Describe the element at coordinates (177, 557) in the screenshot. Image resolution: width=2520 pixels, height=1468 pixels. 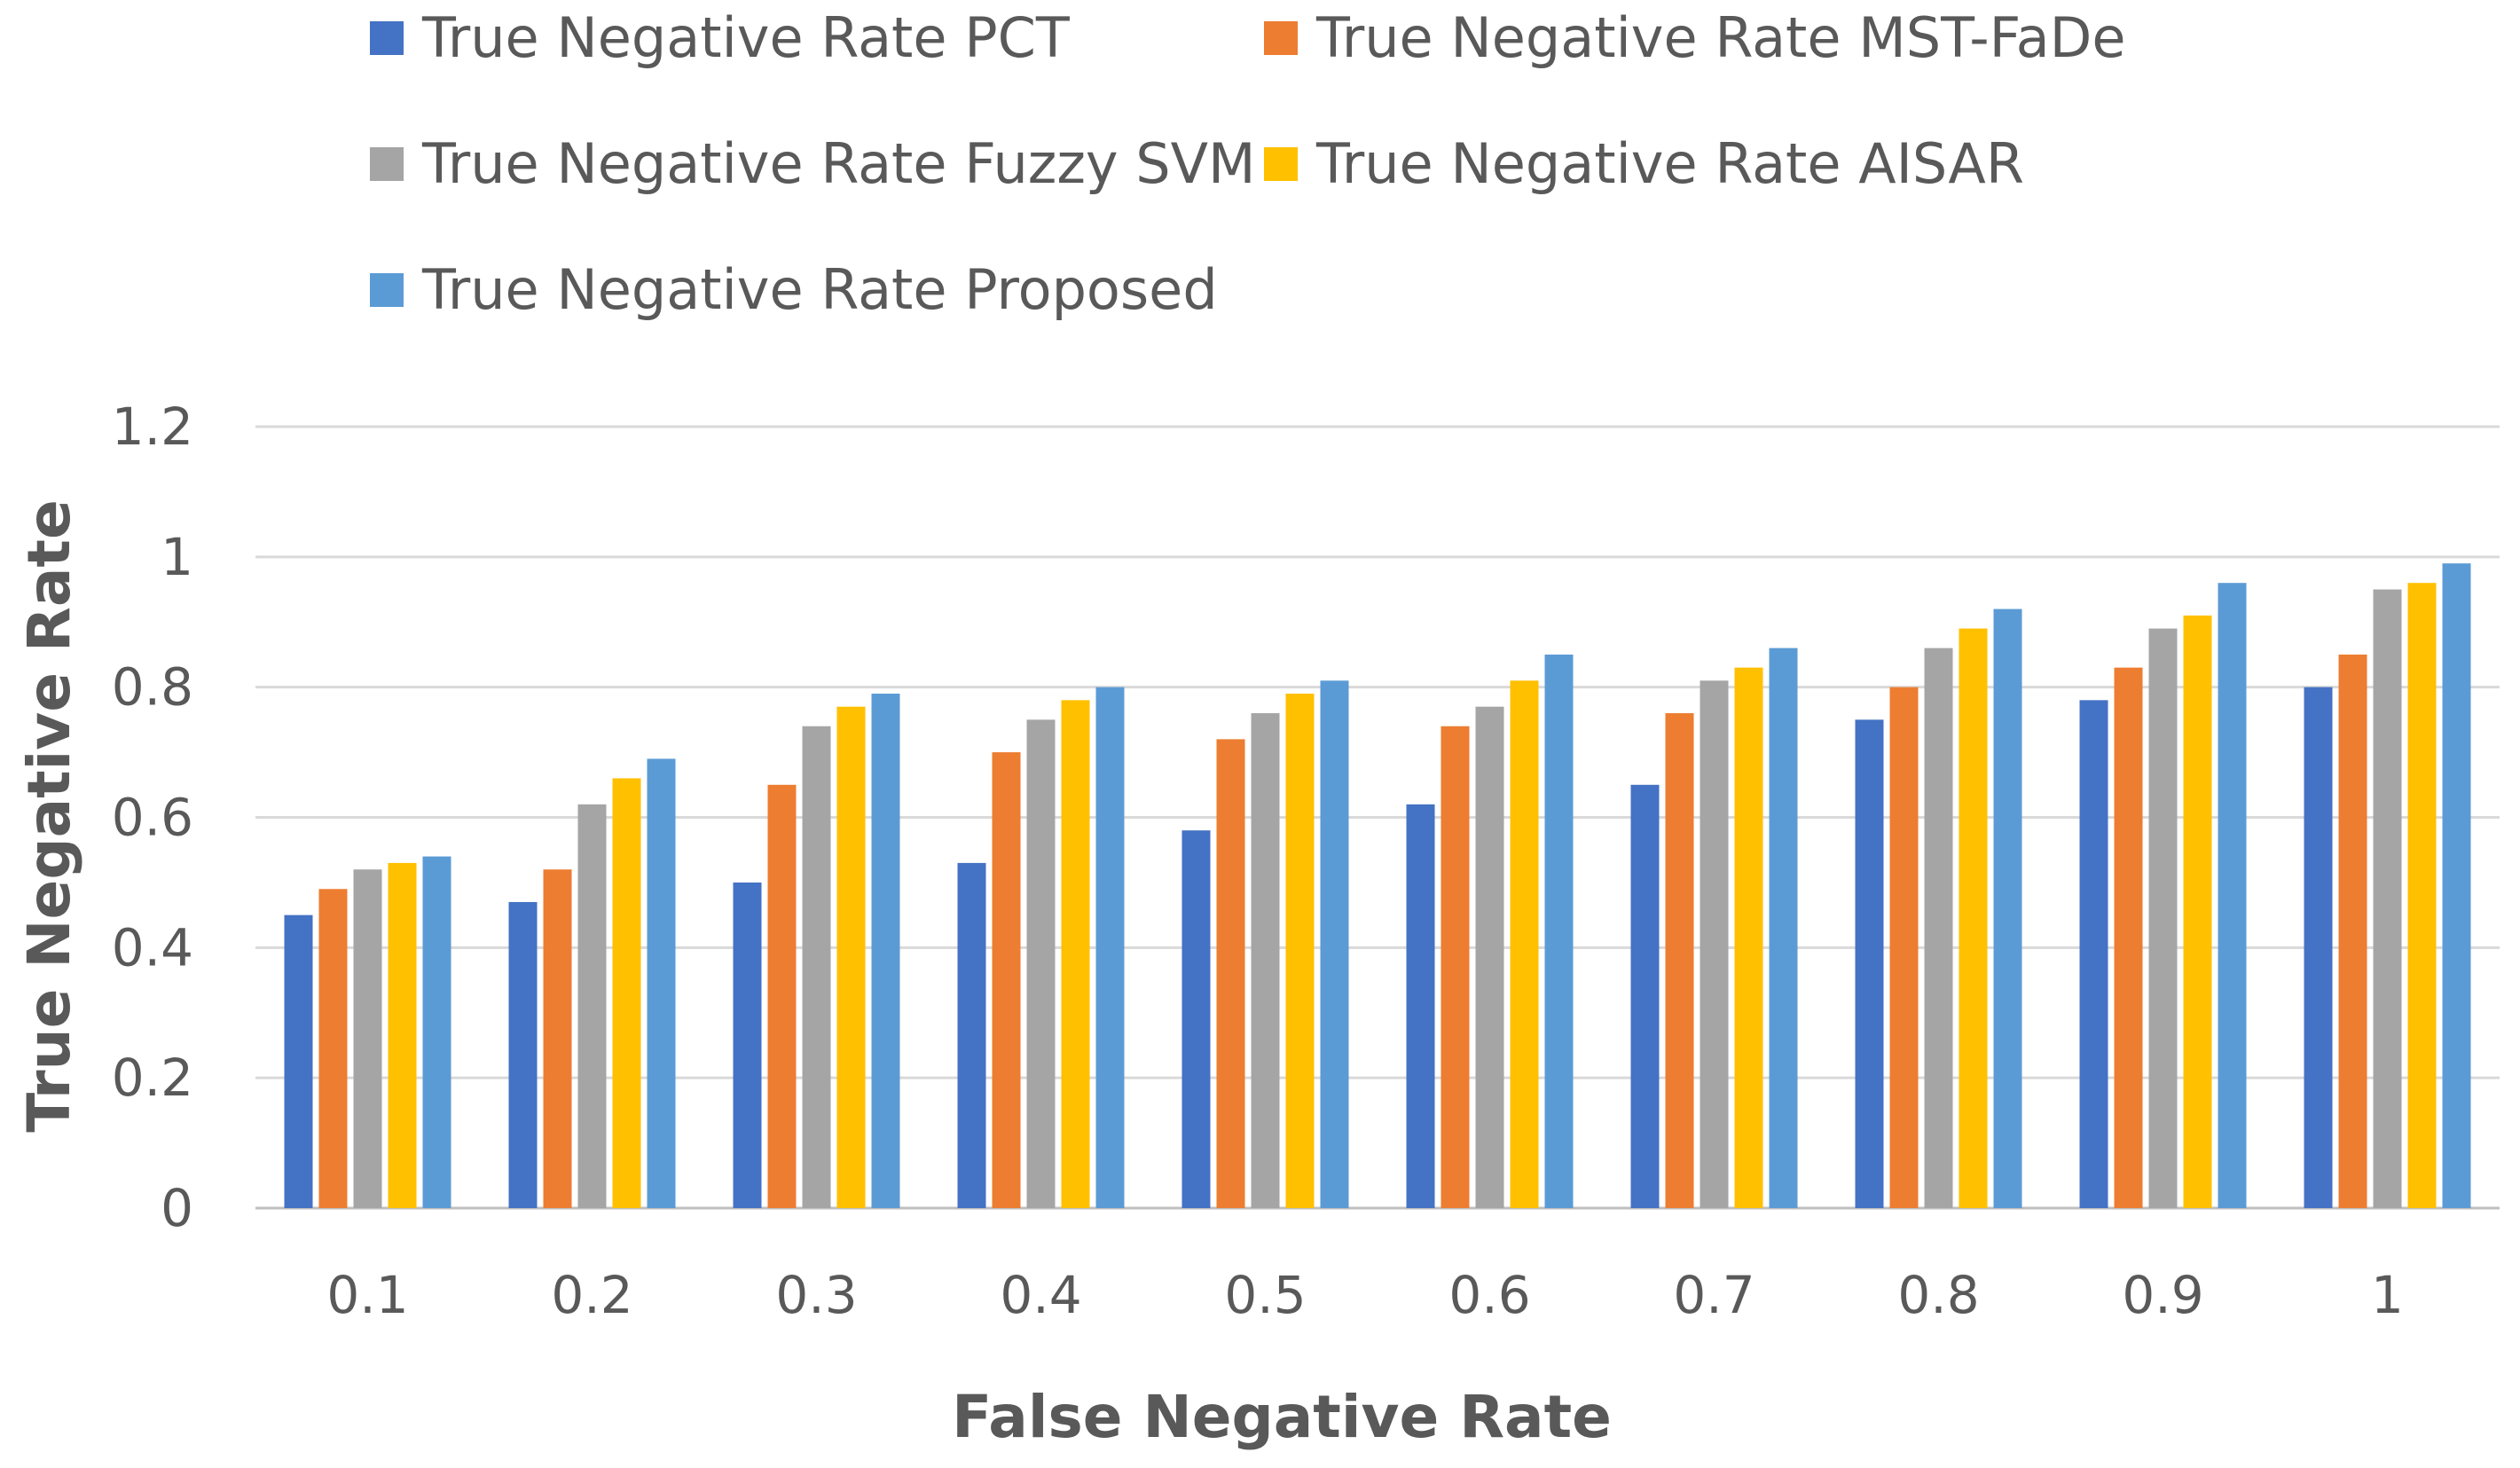
I see `y-tick-label: 1` at that location.